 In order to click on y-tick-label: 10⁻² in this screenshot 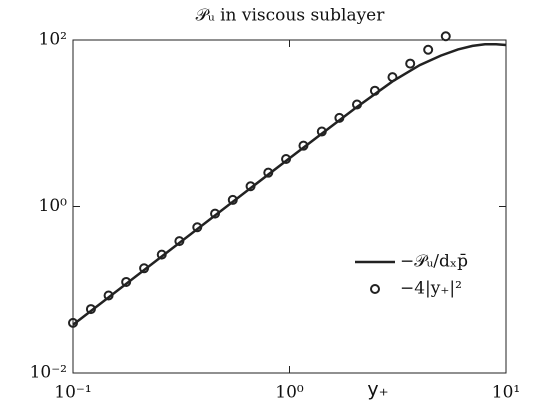, I will do `click(48, 373)`.